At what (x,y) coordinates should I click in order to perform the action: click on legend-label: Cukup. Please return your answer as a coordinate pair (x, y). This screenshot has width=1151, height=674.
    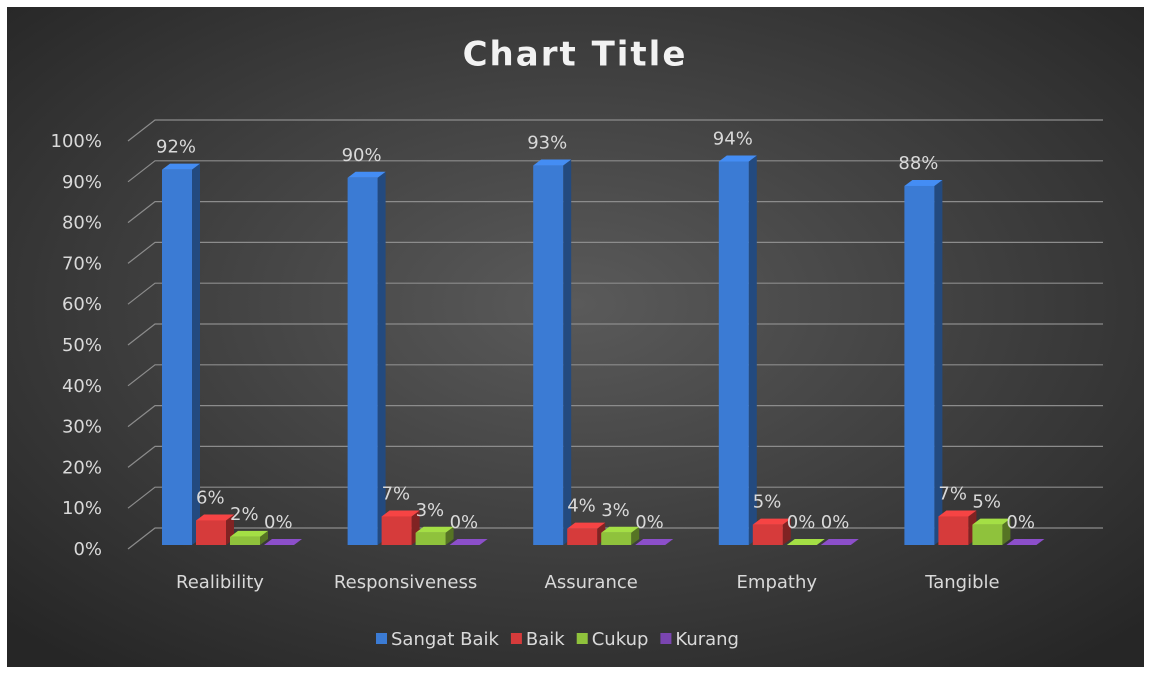
    Looking at the image, I should click on (620, 639).